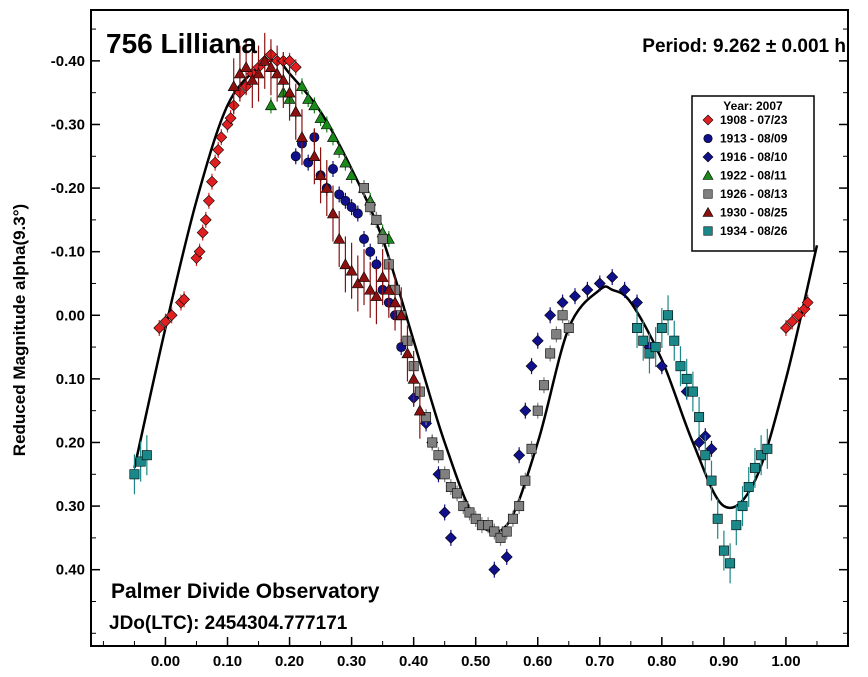  What do you see at coordinates (413, 661) in the screenshot?
I see `x-tick-label: 0.40` at bounding box center [413, 661].